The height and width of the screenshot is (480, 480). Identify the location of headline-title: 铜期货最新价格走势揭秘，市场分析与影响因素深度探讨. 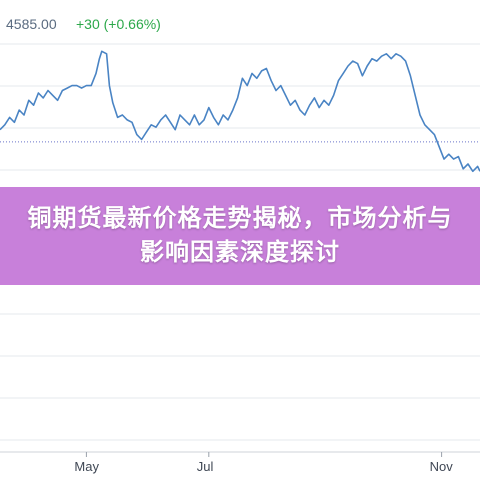
(240, 235).